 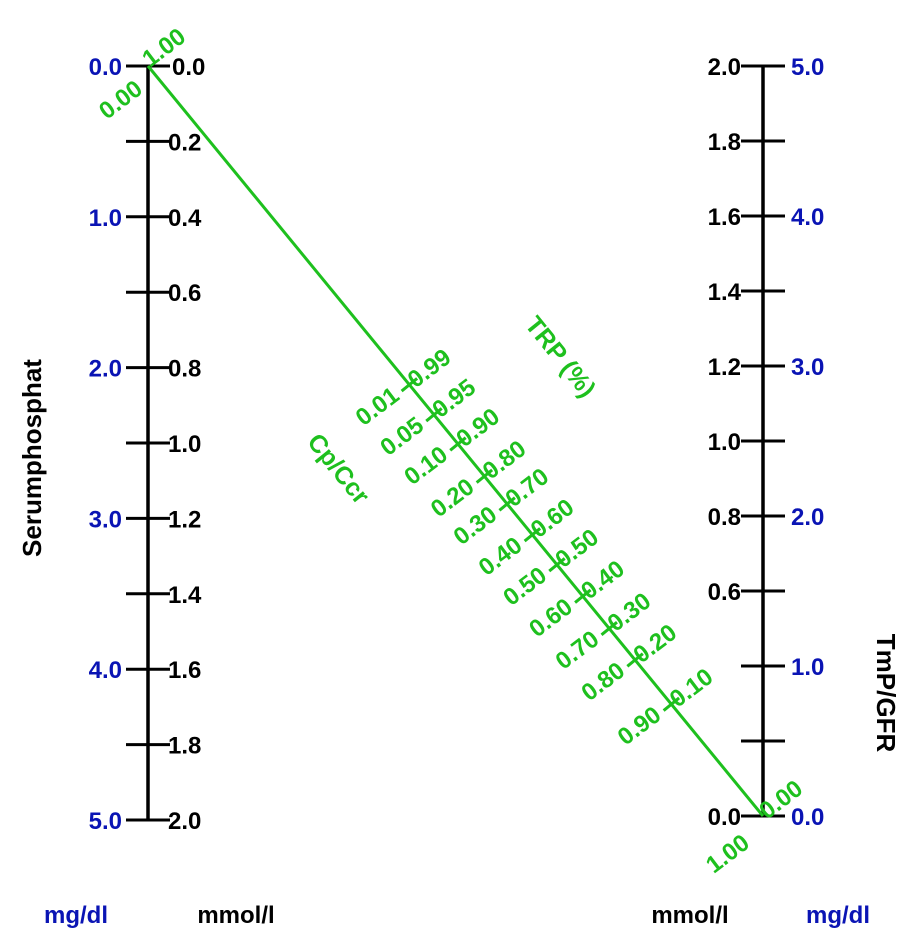 I want to click on cp-ccr-tick-label: 1.00, so click(x=728, y=854).